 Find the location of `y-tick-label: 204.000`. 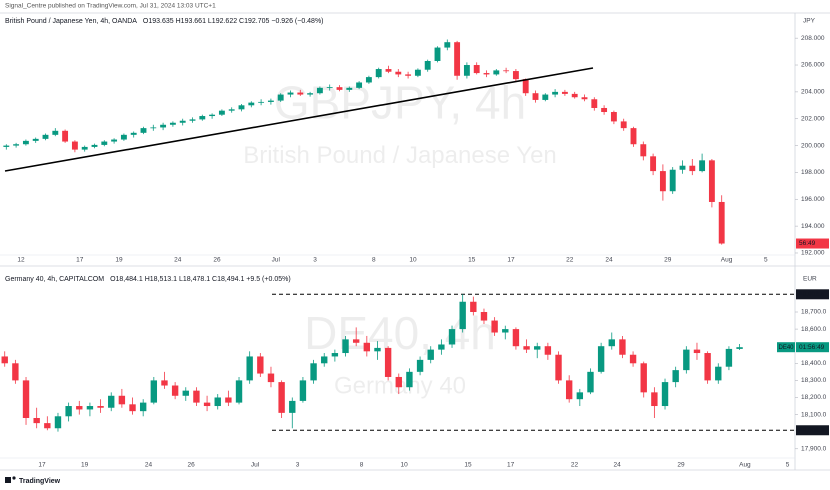

y-tick-label: 204.000 is located at coordinates (813, 92).